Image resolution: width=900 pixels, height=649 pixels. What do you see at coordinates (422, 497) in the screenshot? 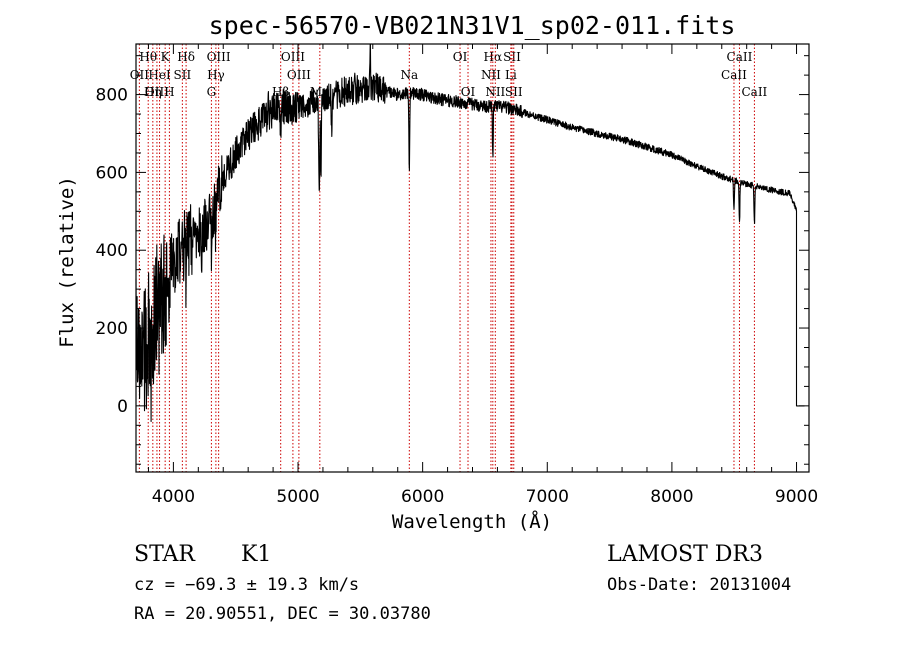
I see `x-tick-label: 6000` at bounding box center [422, 497].